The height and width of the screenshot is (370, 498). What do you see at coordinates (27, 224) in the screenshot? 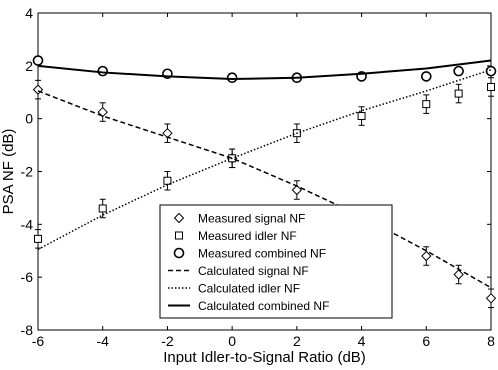
I see `y-tick-label: -4` at bounding box center [27, 224].